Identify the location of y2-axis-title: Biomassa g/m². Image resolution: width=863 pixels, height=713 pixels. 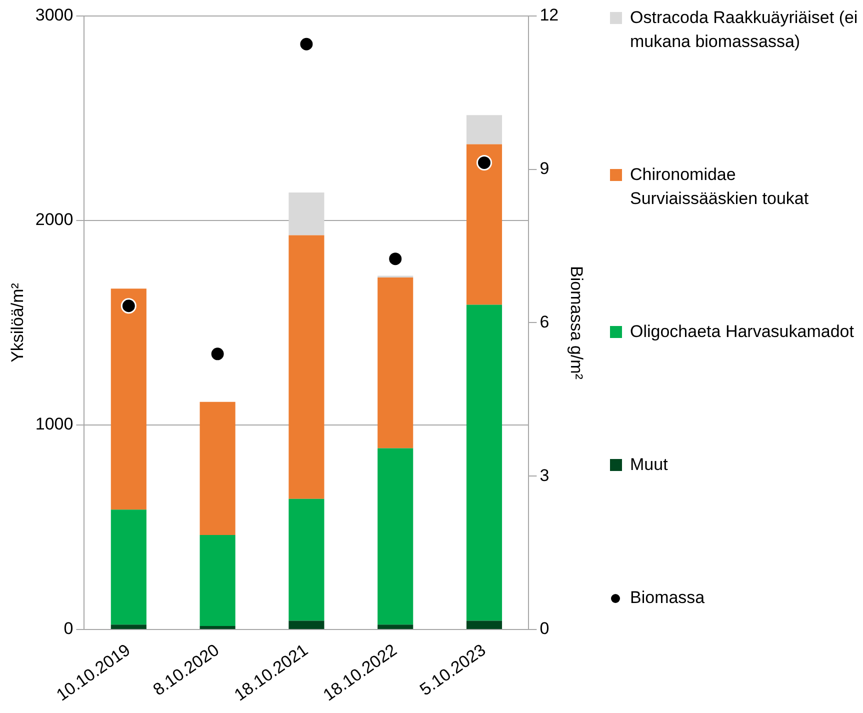
(576, 323).